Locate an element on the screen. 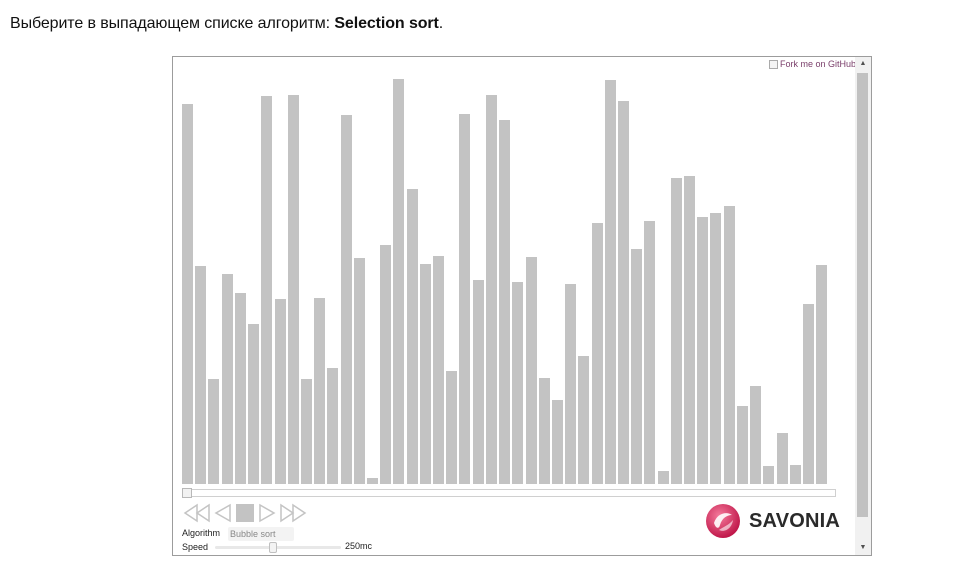 This screenshot has width=968, height=577. instruction-algorithm: Selection sort is located at coordinates (386, 23).